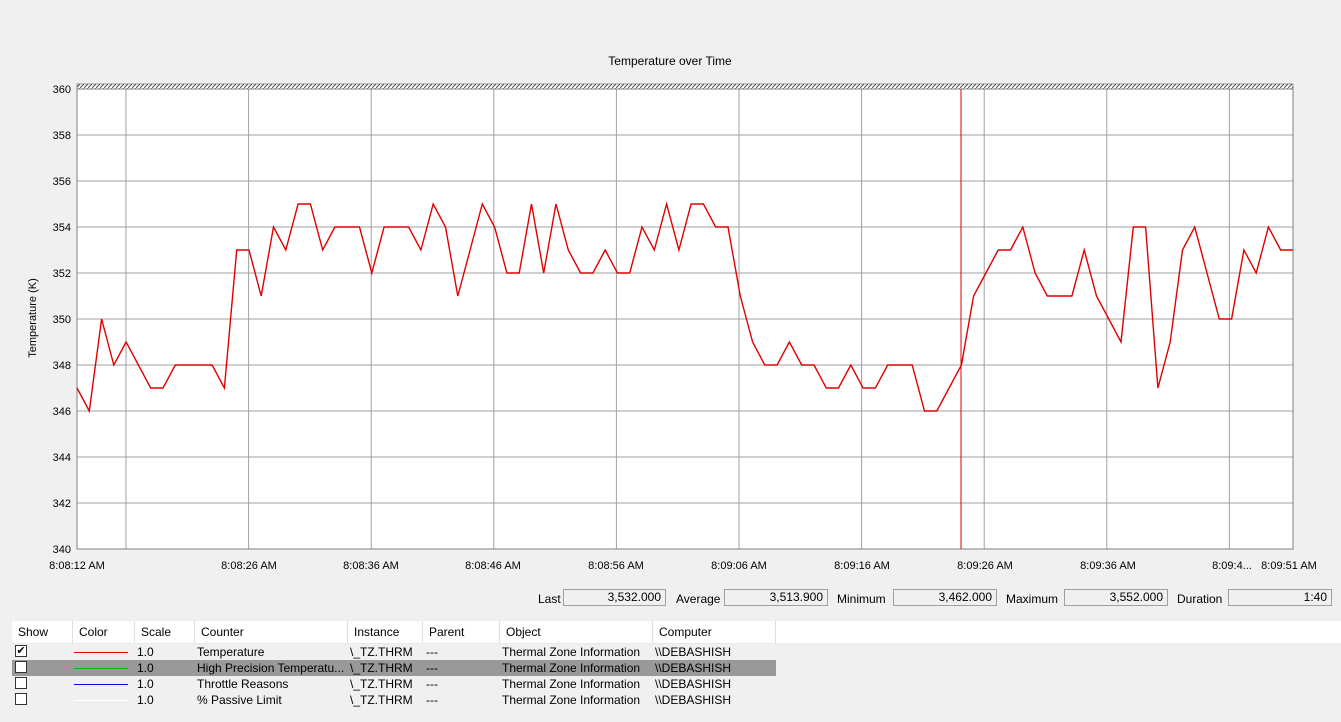  What do you see at coordinates (614, 597) in the screenshot?
I see `last-value: 3,532.000` at bounding box center [614, 597].